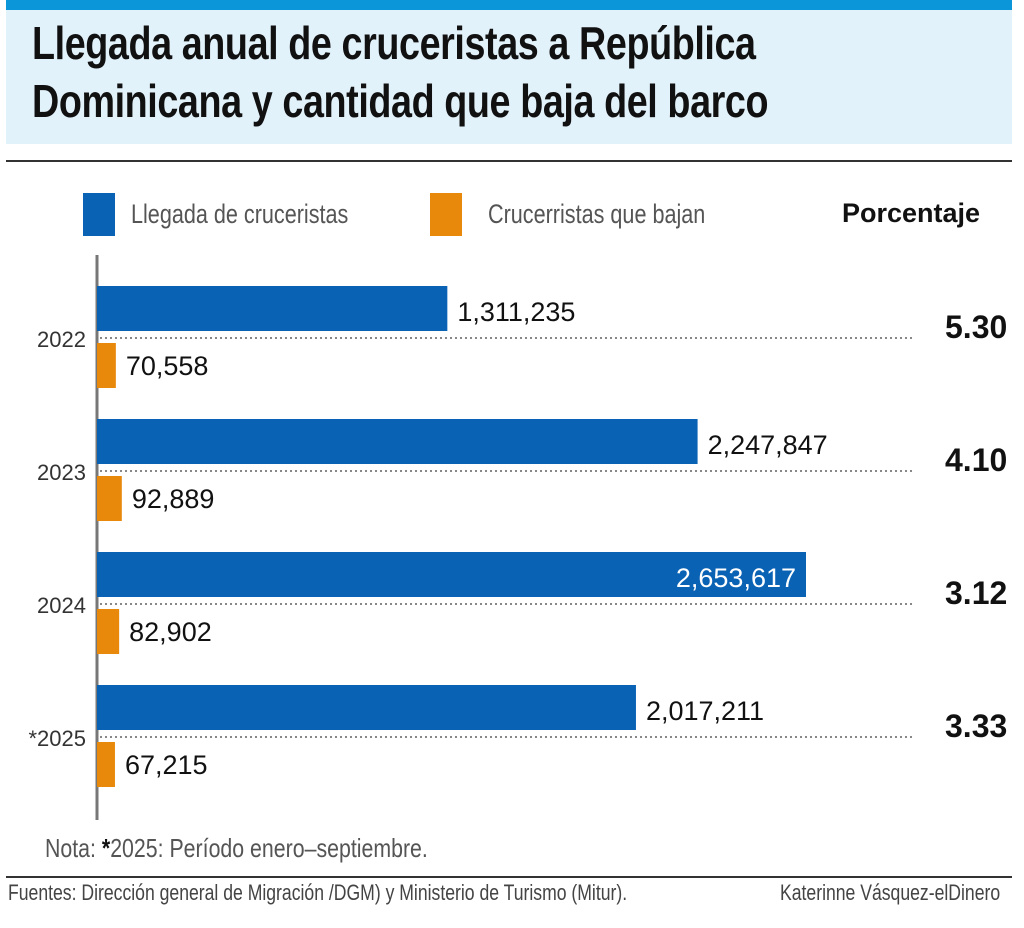 The width and height of the screenshot is (1024, 928). What do you see at coordinates (400, 101) in the screenshot?
I see `title-line-2: Dominicana y cantidad que baja del barco` at bounding box center [400, 101].